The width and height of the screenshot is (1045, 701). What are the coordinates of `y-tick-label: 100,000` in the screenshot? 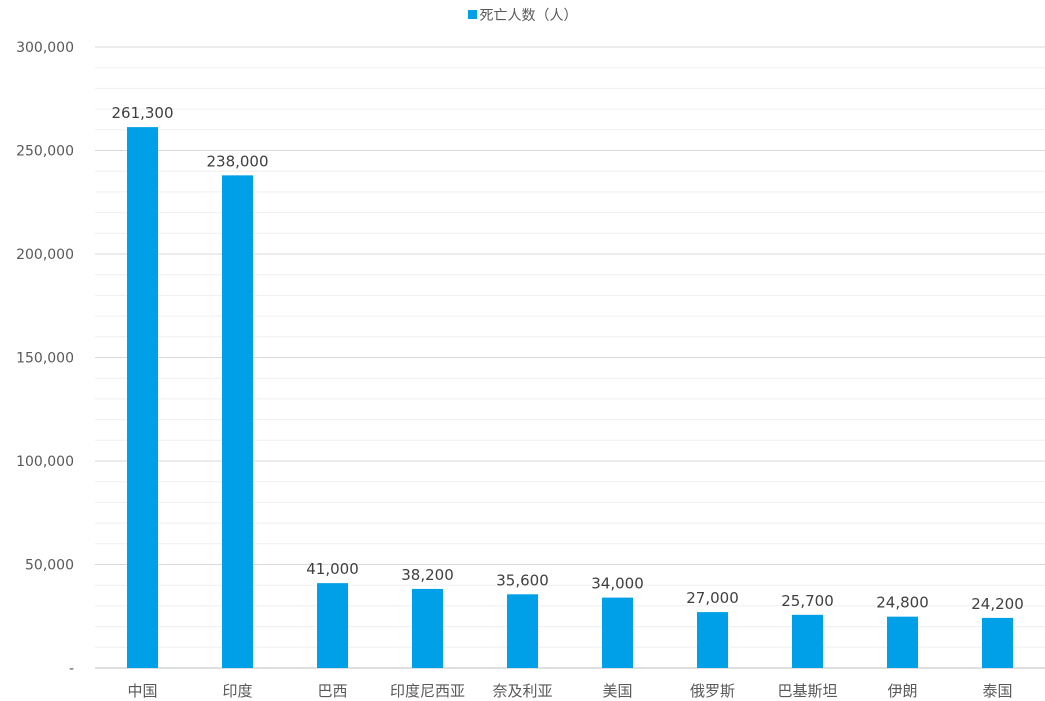 It's located at (45, 462).